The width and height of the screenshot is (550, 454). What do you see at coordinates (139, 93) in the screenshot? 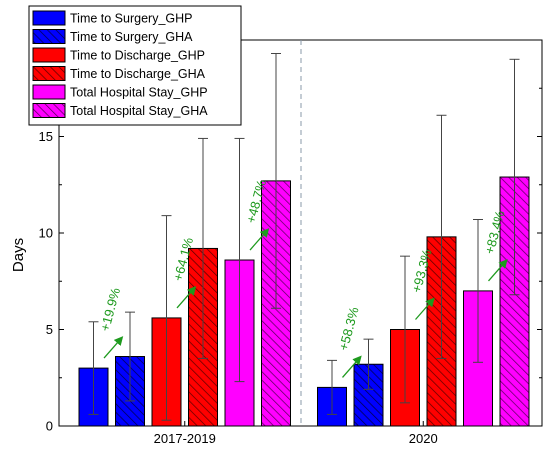
I see `legend-entry-4: Total Hospital Stay_GHP` at bounding box center [139, 93].